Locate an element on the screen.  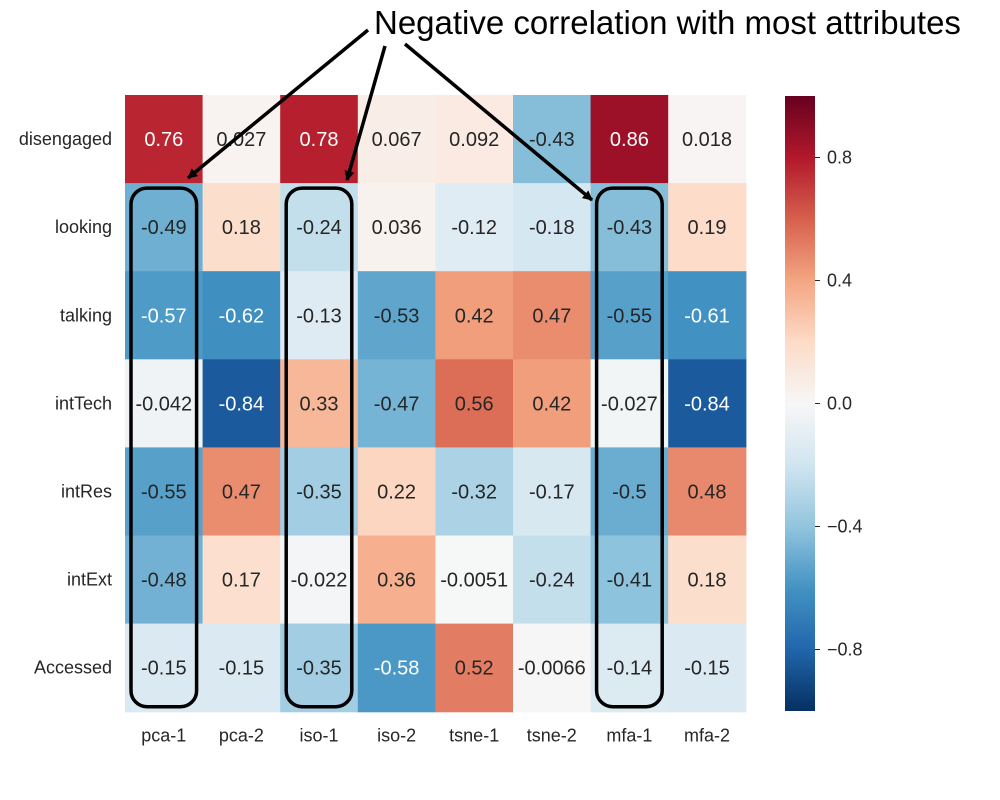
y-tick-label: looking is located at coordinates (83, 227).